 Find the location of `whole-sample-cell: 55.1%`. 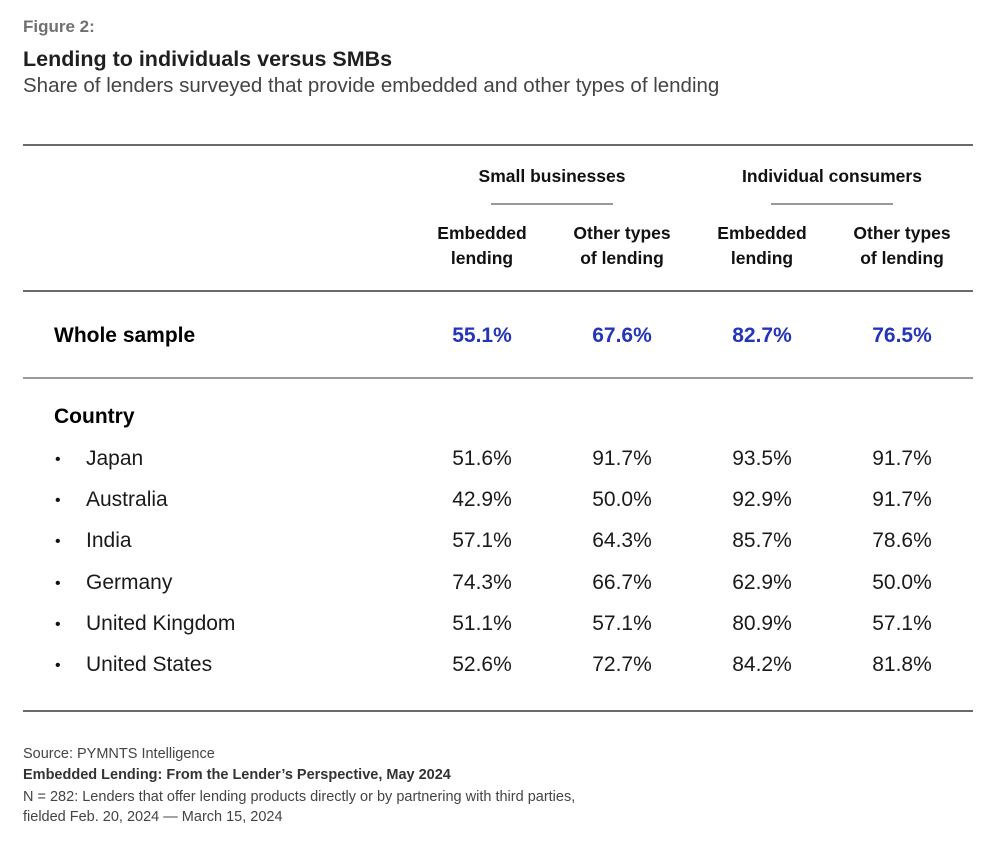

whole-sample-cell: 55.1% is located at coordinates (482, 335).